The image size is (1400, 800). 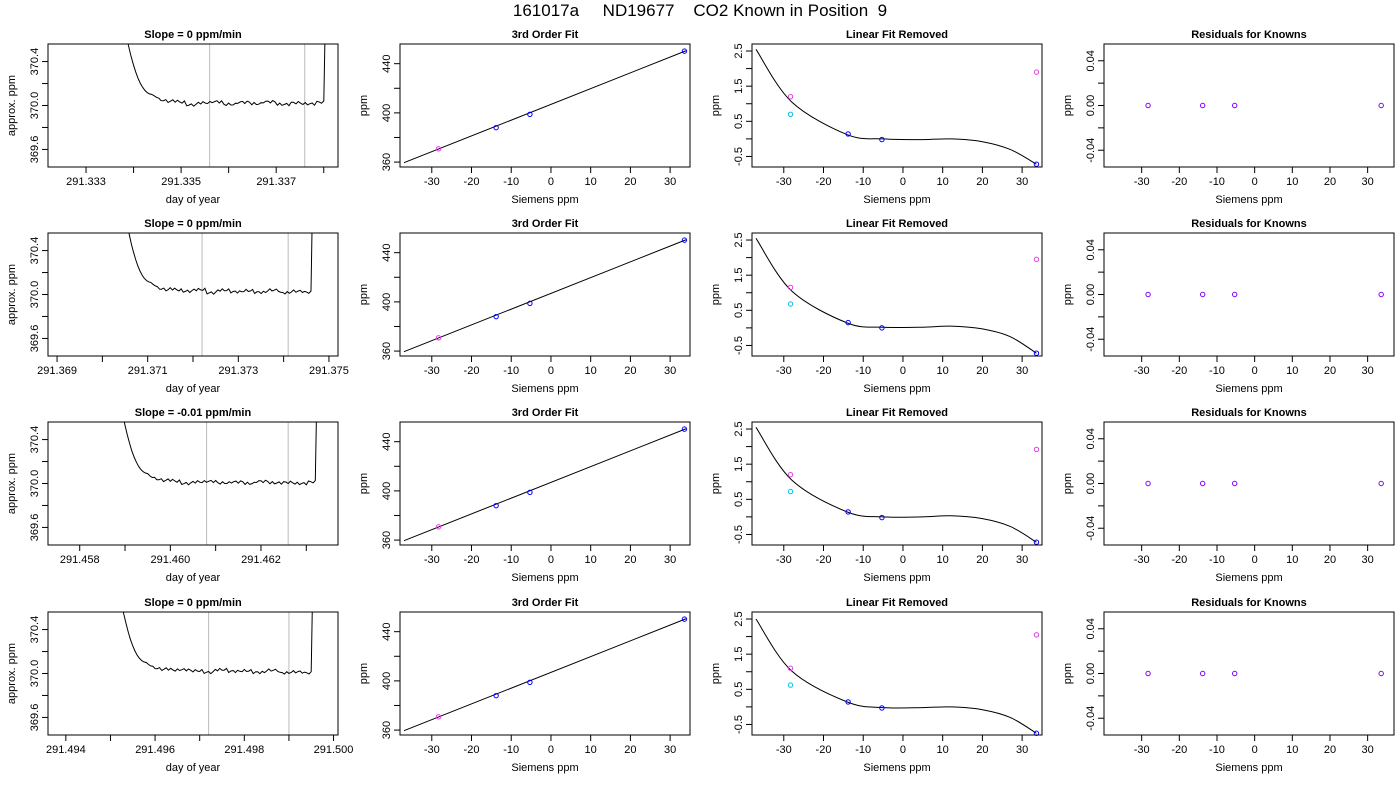 I want to click on panel-title: Slope = 0 ppm/min, so click(x=193, y=35).